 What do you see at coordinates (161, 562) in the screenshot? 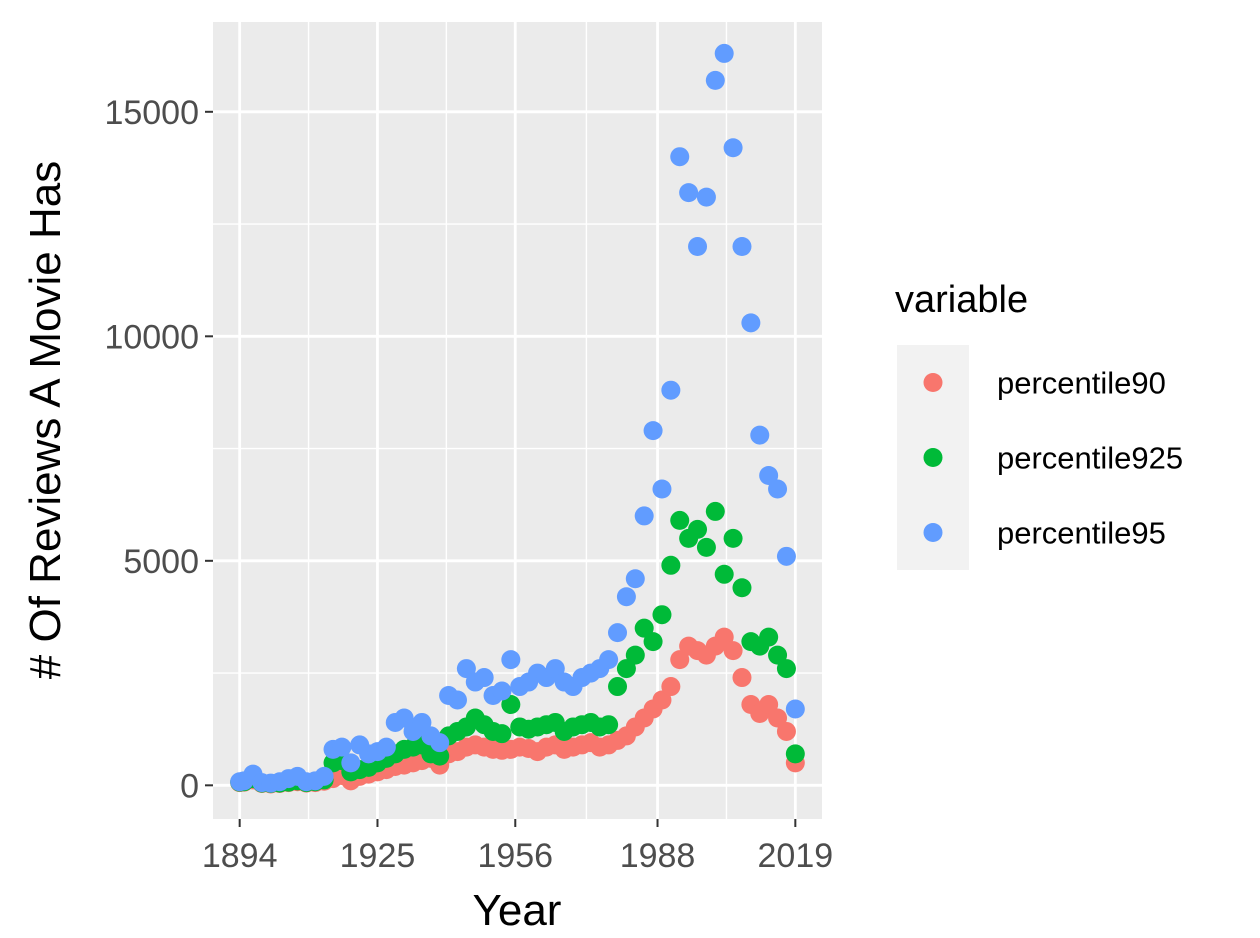
I see `y-tick-label: 5000` at bounding box center [161, 562].